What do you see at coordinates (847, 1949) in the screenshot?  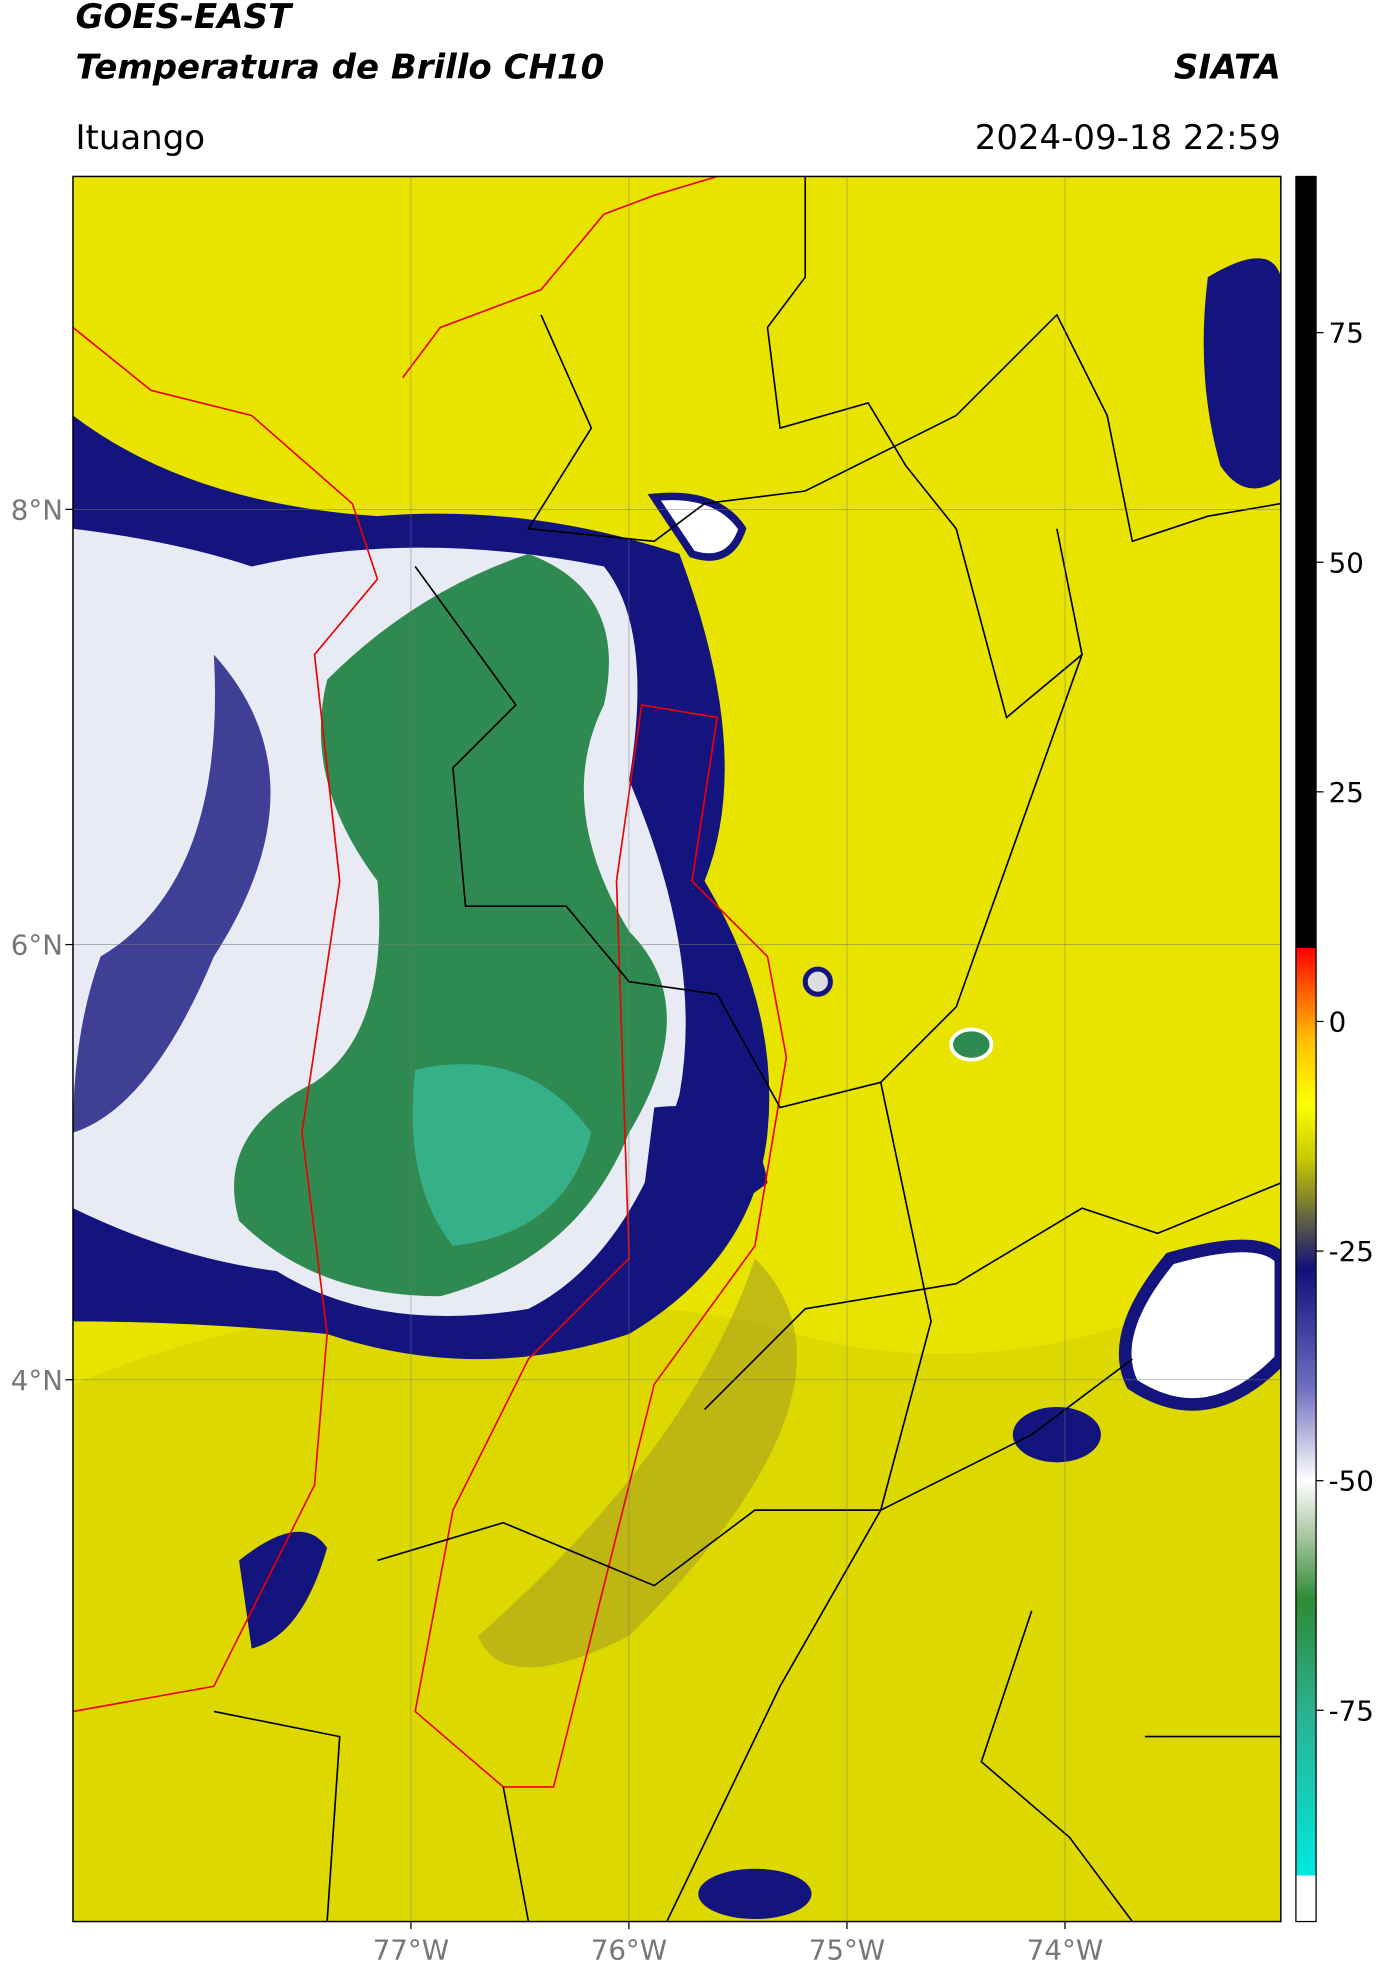 I see `x-tick-label: 75°W` at bounding box center [847, 1949].